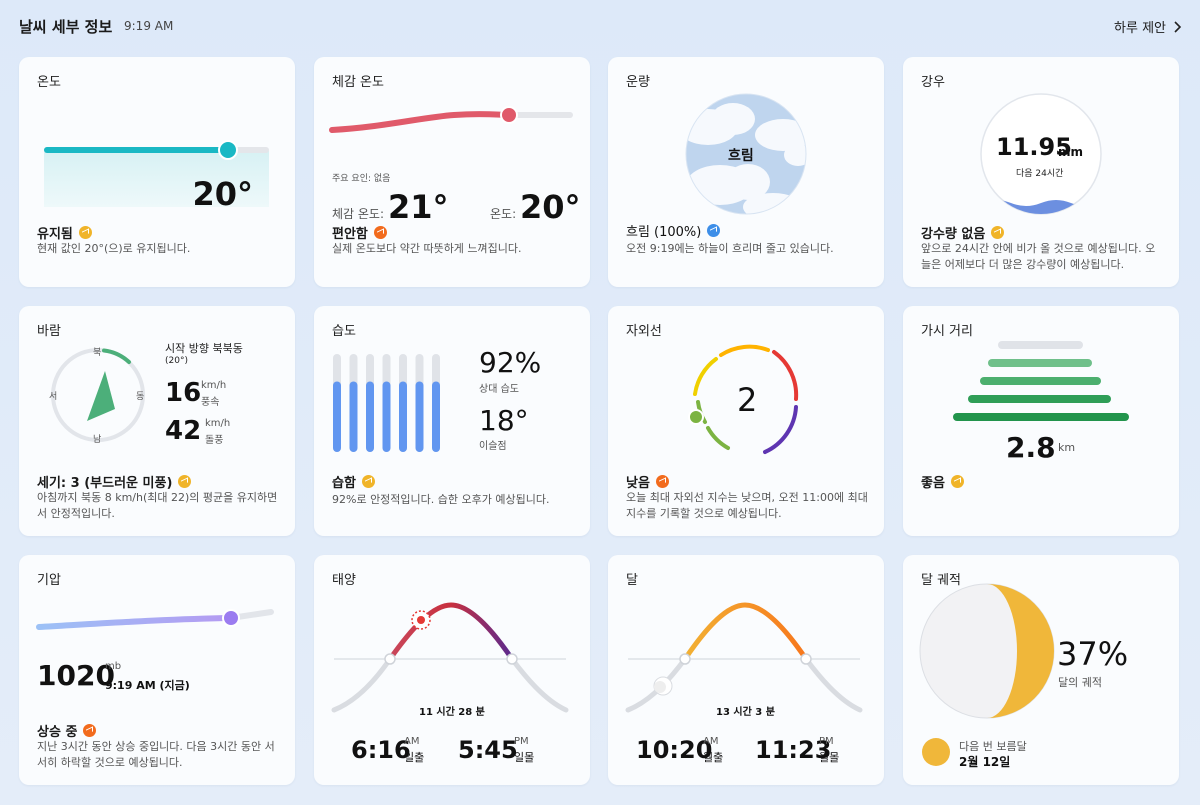 This screenshot has width=1200, height=805. What do you see at coordinates (156, 179) in the screenshot?
I see `temperature-area` at bounding box center [156, 179].